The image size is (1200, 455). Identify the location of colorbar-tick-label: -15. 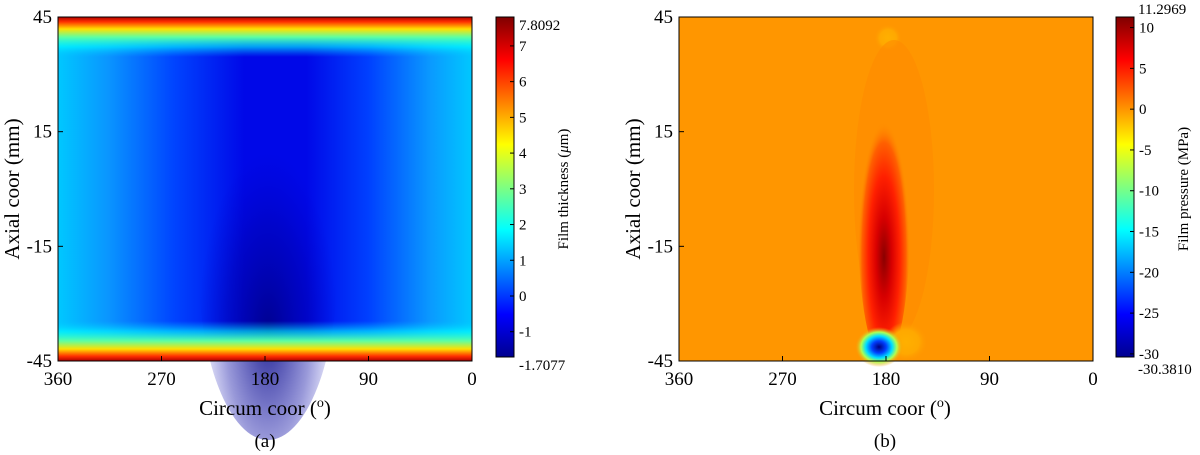
(1149, 233).